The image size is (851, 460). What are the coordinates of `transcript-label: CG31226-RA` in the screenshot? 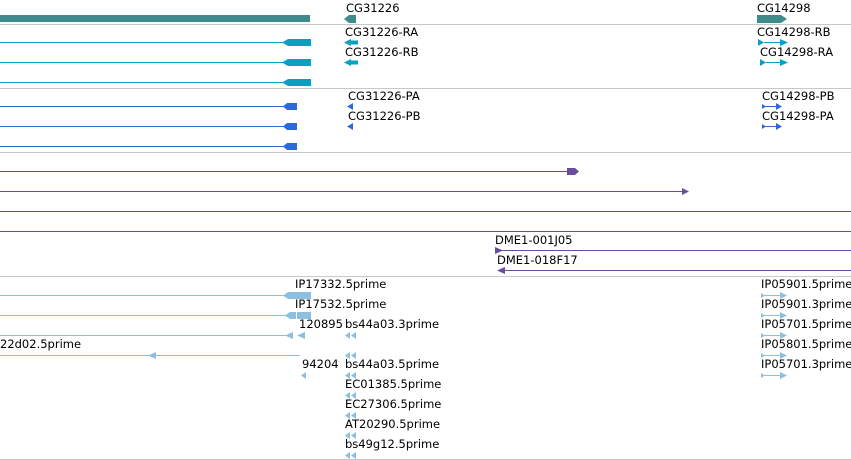 It's located at (382, 32).